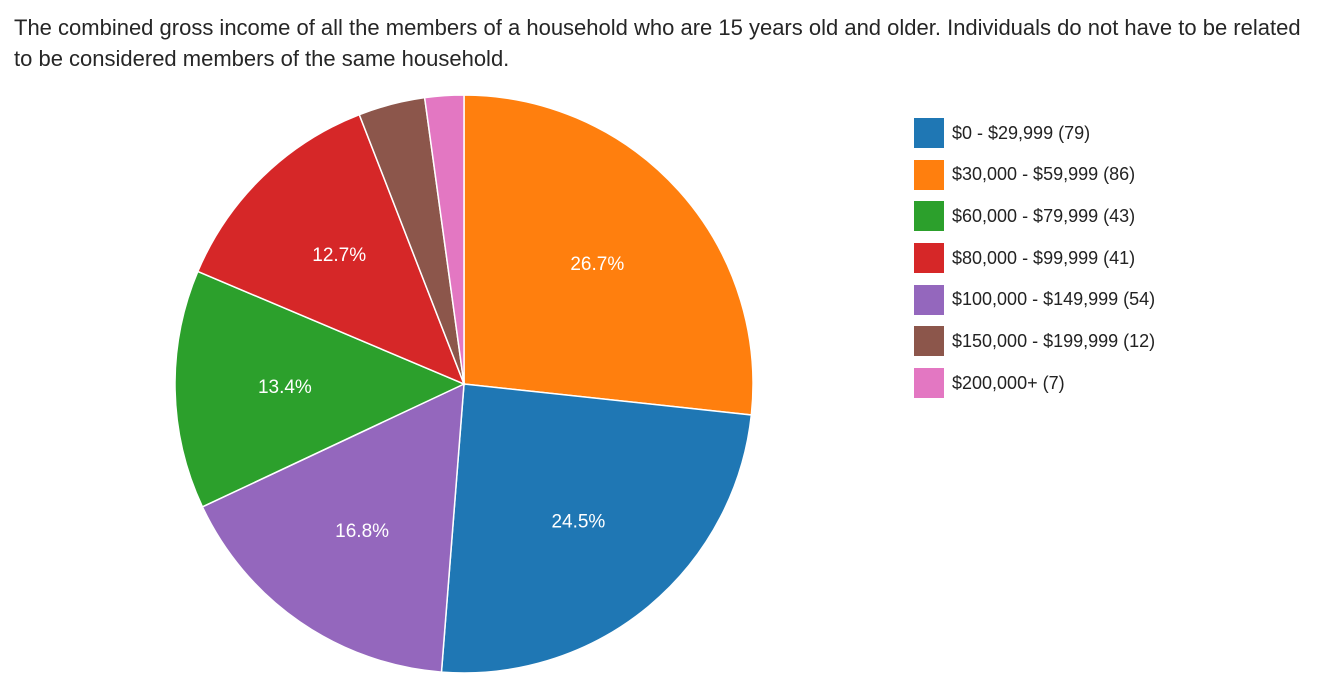  Describe the element at coordinates (285, 387) in the screenshot. I see `slice-percent-label-60-000-79-999: 13.4%` at that location.